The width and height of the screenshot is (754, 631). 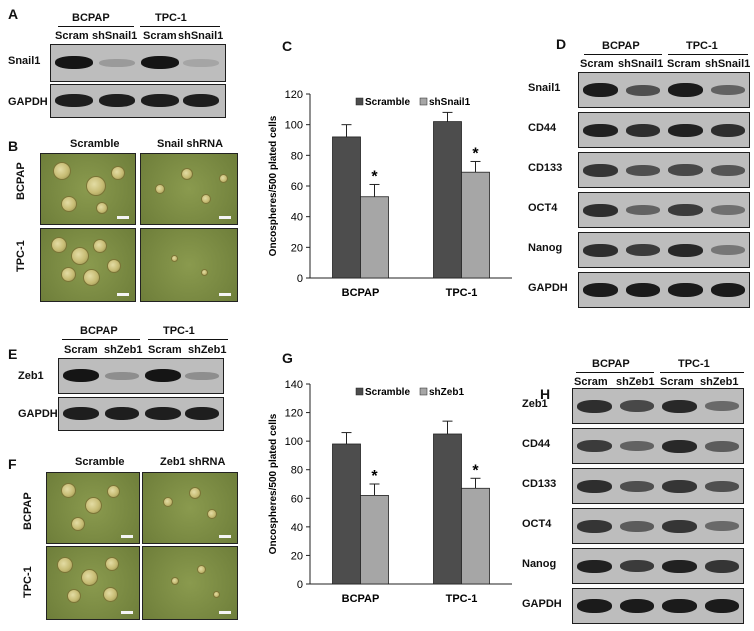 What do you see at coordinates (374, 540) in the screenshot?
I see `bar-shzeb1` at bounding box center [374, 540].